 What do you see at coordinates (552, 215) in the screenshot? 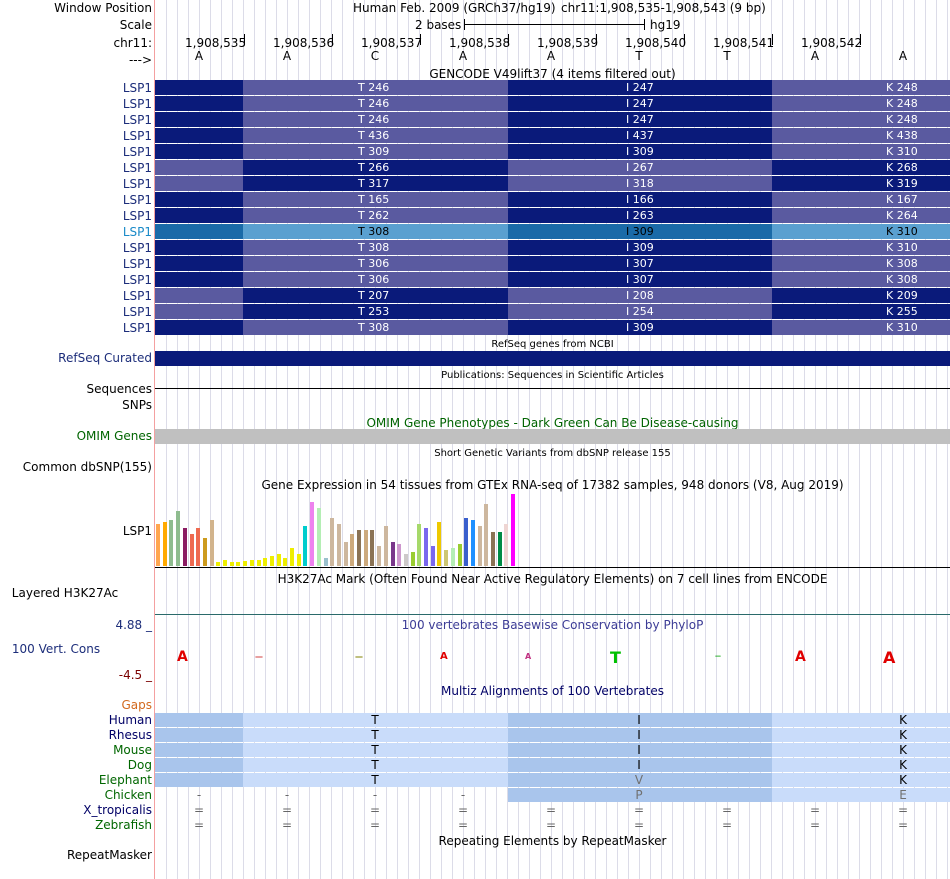
I see `gencode-transcript: T 262 I 263 K 264` at bounding box center [552, 215].